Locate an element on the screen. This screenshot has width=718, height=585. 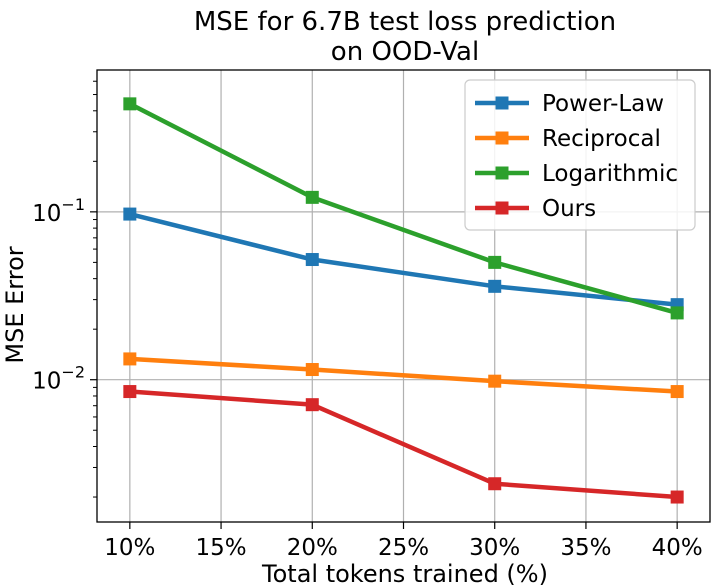
legend-box is located at coordinates (580, 155).